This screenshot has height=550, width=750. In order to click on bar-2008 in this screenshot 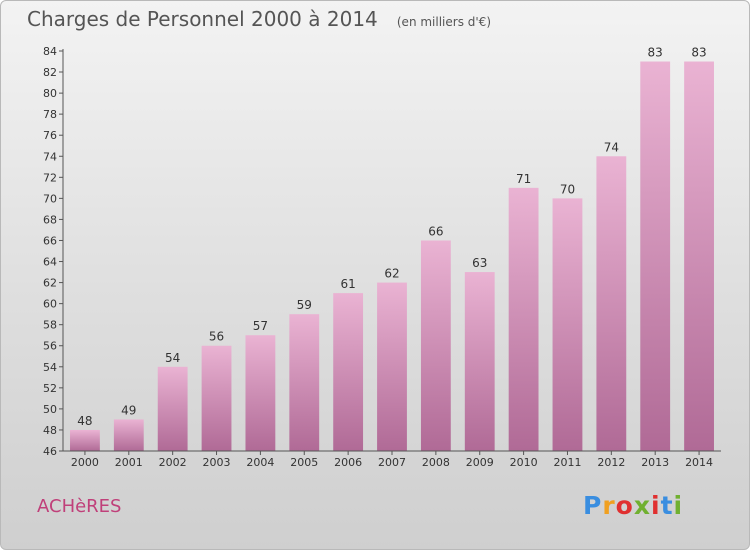, I will do `click(435, 345)`.